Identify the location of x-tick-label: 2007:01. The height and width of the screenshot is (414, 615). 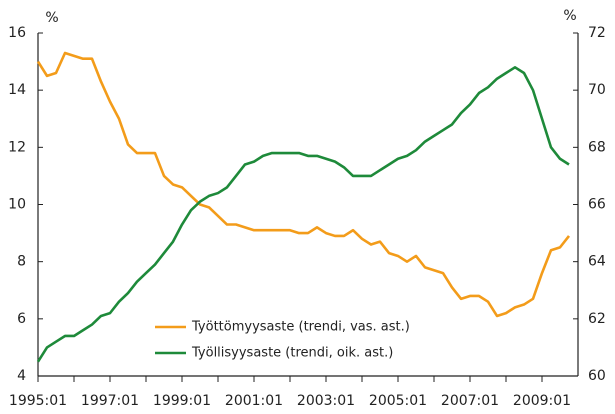
(470, 401).